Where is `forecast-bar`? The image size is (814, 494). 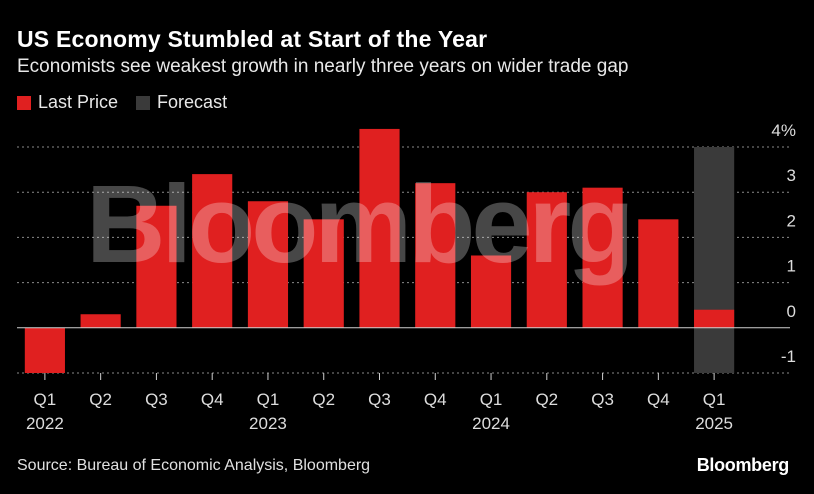 forecast-bar is located at coordinates (714, 260).